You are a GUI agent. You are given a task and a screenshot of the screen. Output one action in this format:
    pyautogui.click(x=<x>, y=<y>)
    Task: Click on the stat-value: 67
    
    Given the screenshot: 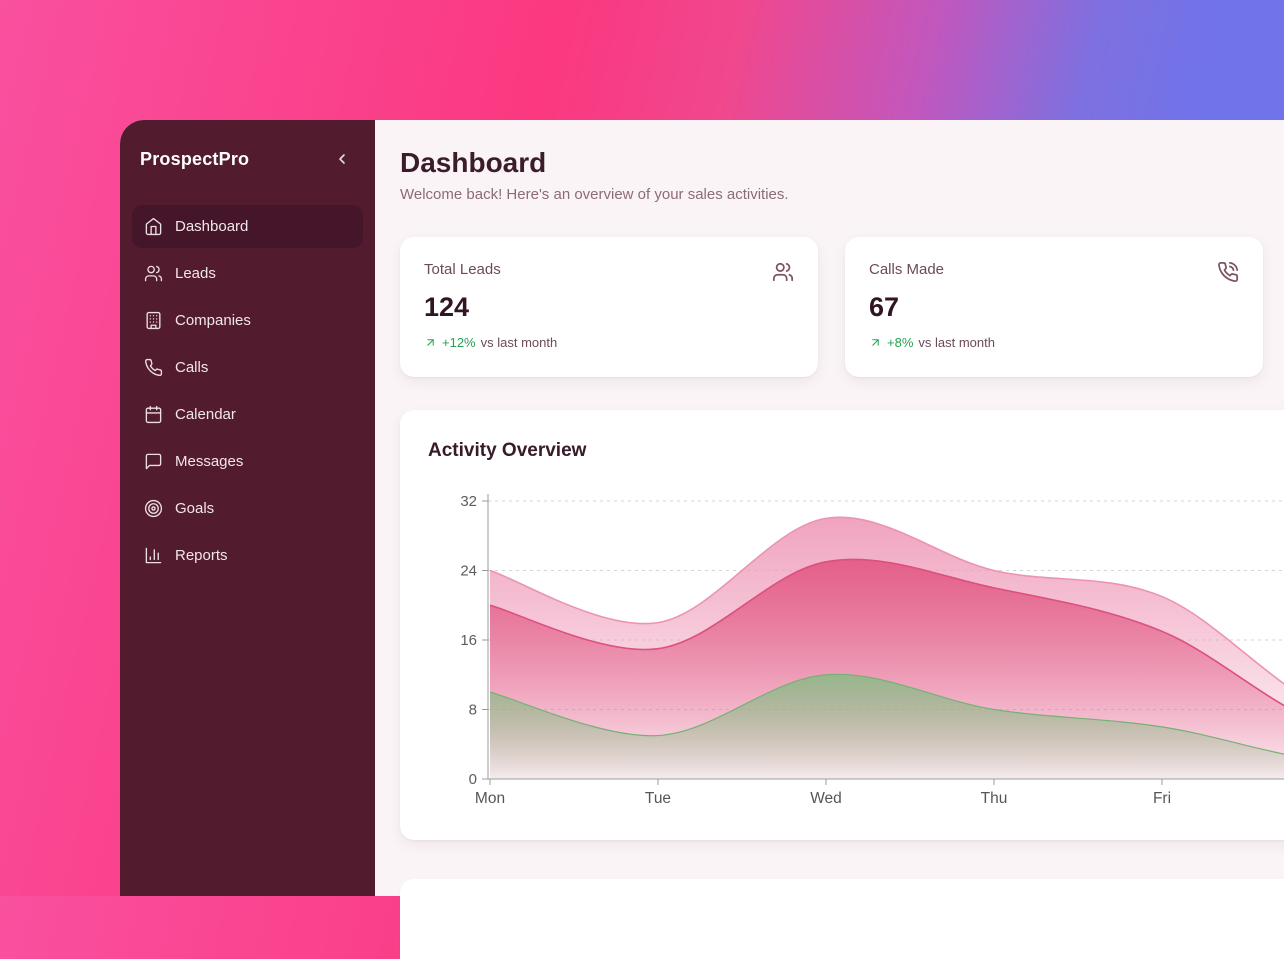 What is the action you would take?
    pyautogui.click(x=1054, y=307)
    